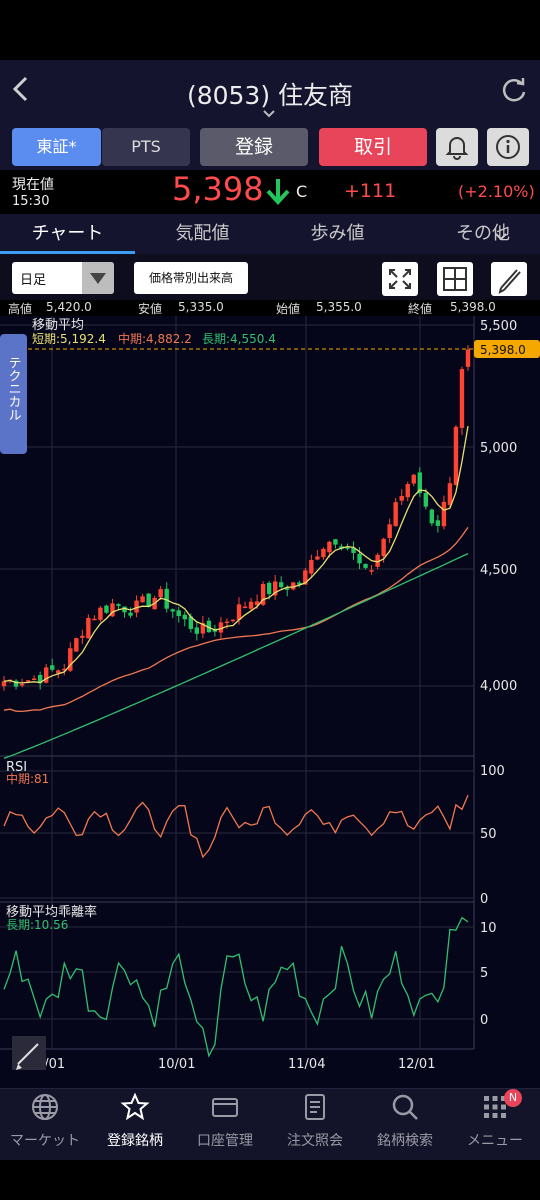 This screenshot has height=1200, width=540. Describe the element at coordinates (483, 233) in the screenshot. I see `tab-other: その他` at that location.